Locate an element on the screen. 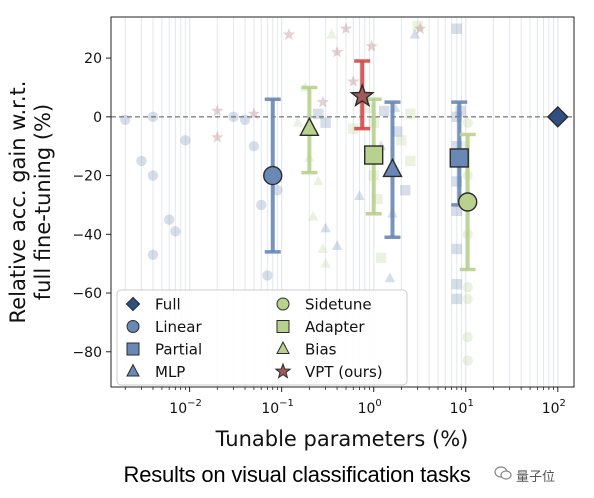 This screenshot has width=594, height=498. legend-label: Linear is located at coordinates (178, 327).